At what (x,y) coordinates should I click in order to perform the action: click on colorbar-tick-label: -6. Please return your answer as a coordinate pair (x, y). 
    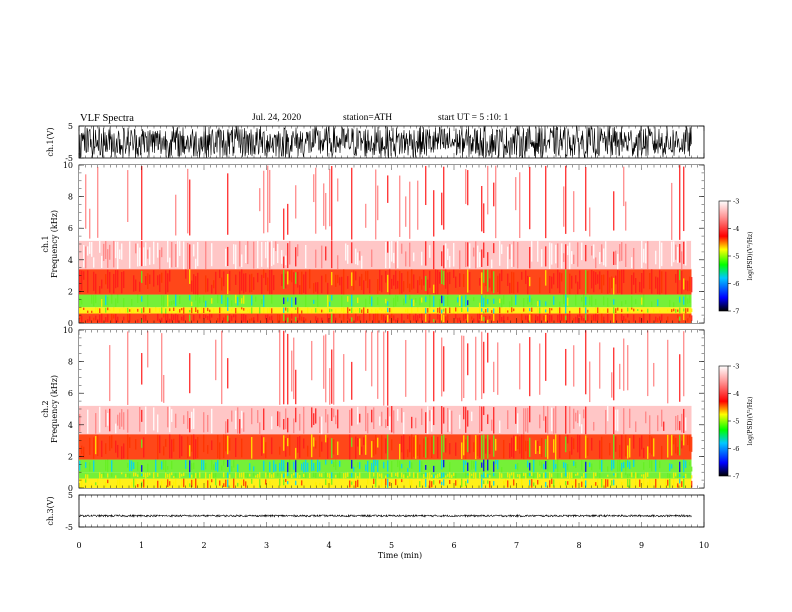
    Looking at the image, I should click on (736, 284).